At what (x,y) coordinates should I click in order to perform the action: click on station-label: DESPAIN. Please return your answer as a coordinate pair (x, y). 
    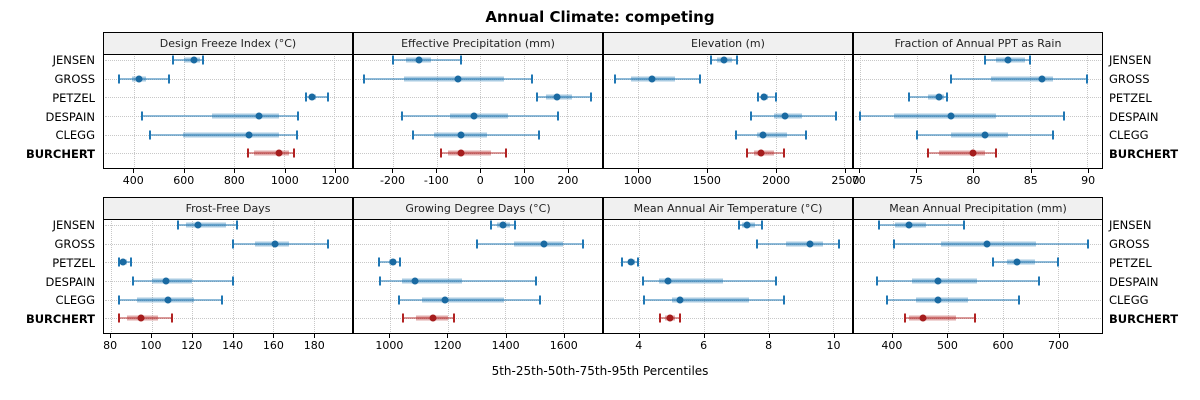
    Looking at the image, I should click on (1134, 281).